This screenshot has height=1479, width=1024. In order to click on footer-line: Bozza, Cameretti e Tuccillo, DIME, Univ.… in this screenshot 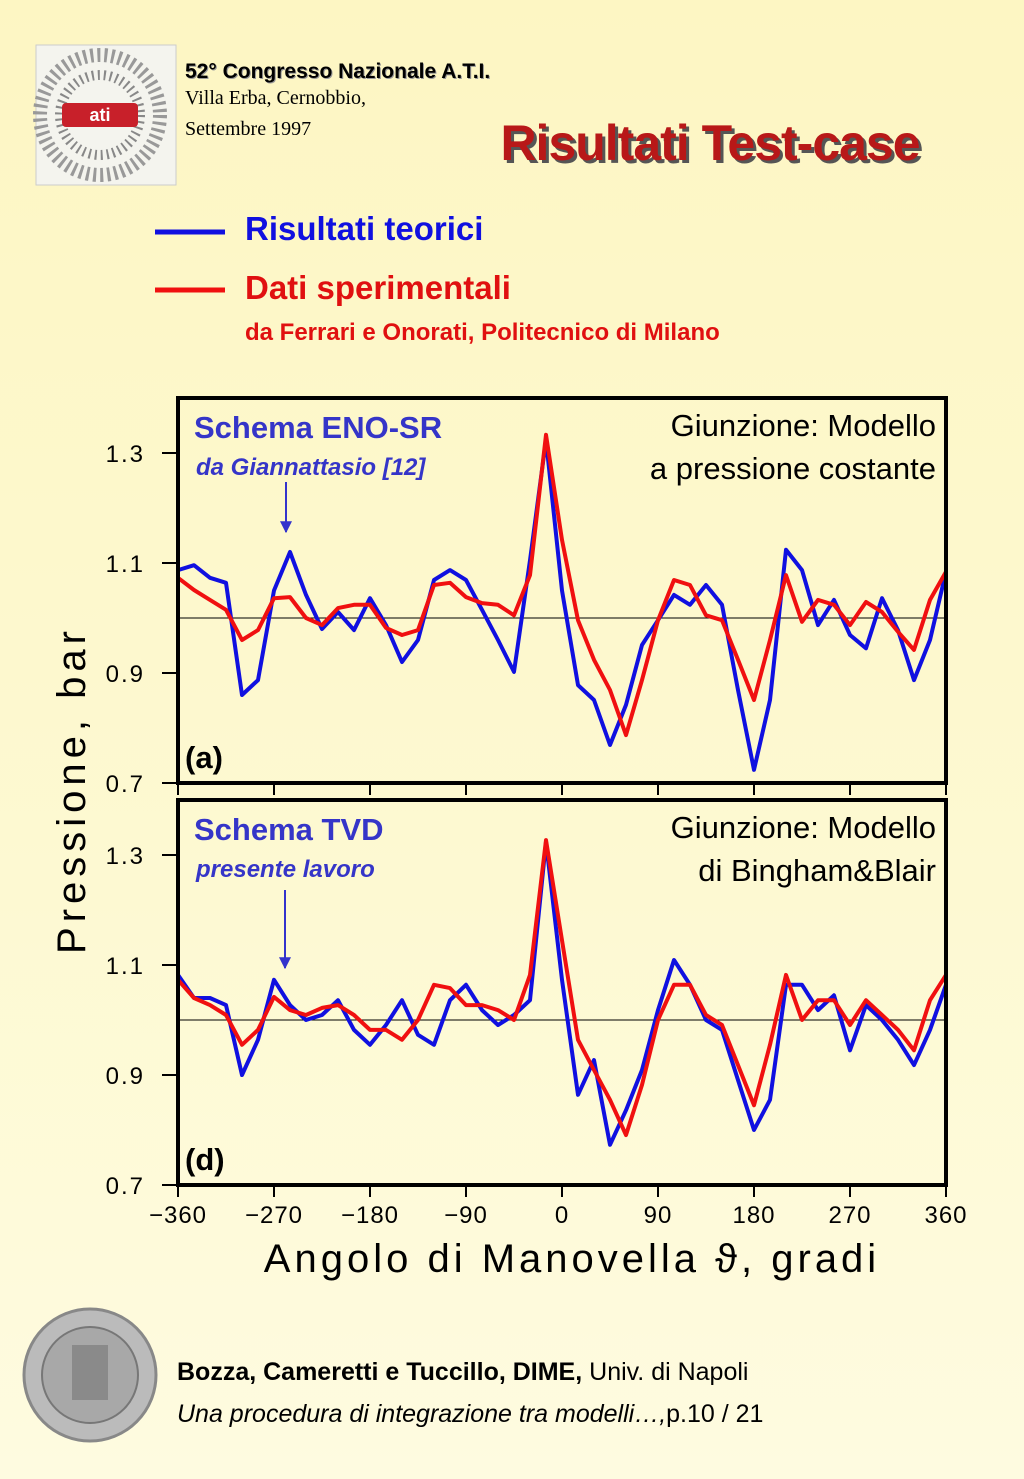, I will do `click(462, 1372)`.